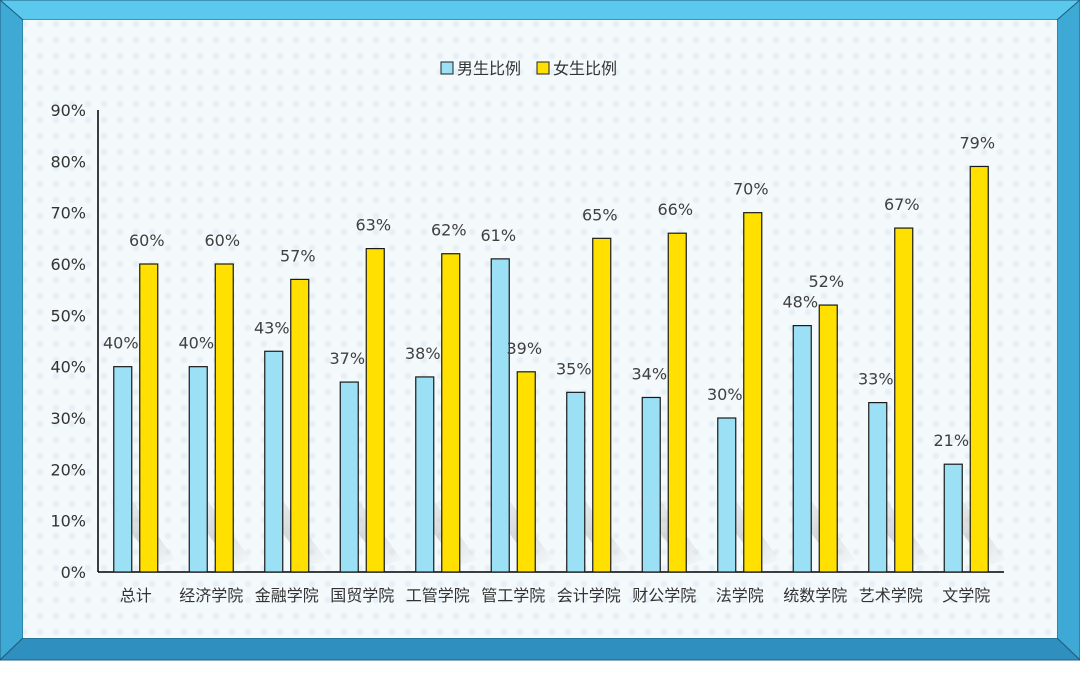 The image size is (1080, 675). What do you see at coordinates (574, 368) in the screenshot?
I see `data-label-male: 35%` at bounding box center [574, 368].